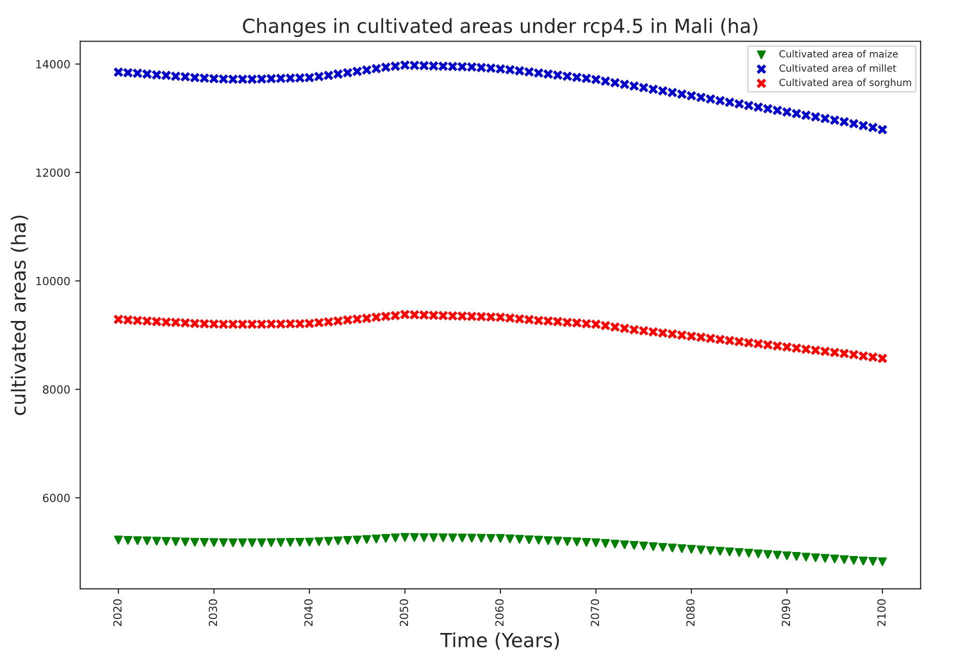 This screenshot has height=655, width=955. Describe the element at coordinates (53, 64) in the screenshot. I see `y-tick-label: 14000` at that location.